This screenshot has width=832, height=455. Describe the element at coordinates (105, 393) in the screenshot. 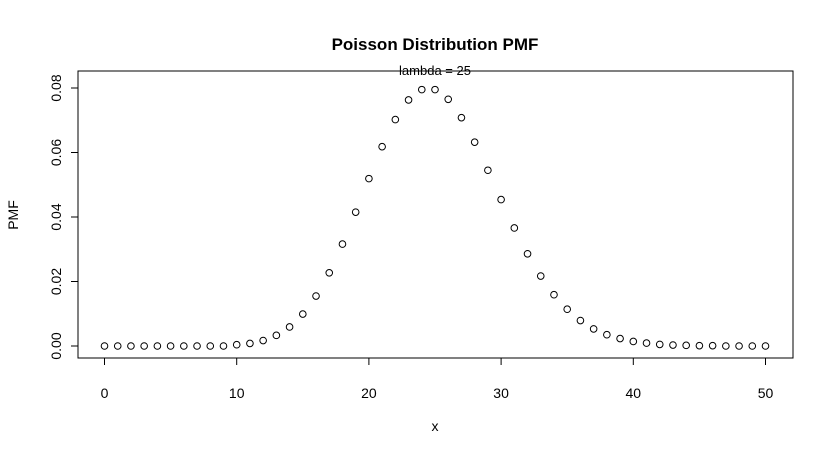

I see `x-tick-label: 0` at that location.